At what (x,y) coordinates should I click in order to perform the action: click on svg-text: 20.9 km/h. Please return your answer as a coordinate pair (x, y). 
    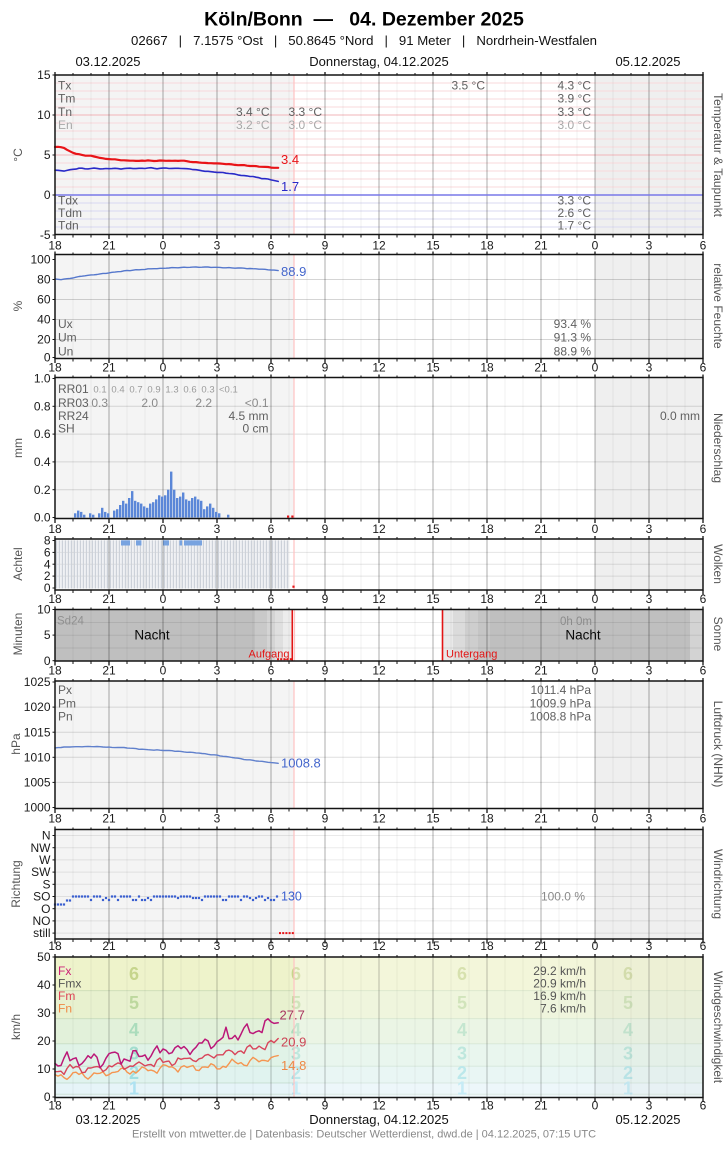
    Looking at the image, I should click on (559, 984).